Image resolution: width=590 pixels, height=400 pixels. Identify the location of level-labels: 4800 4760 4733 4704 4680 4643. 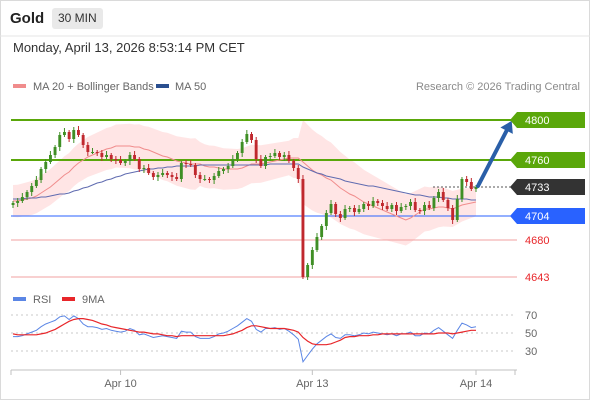
(547, 198).